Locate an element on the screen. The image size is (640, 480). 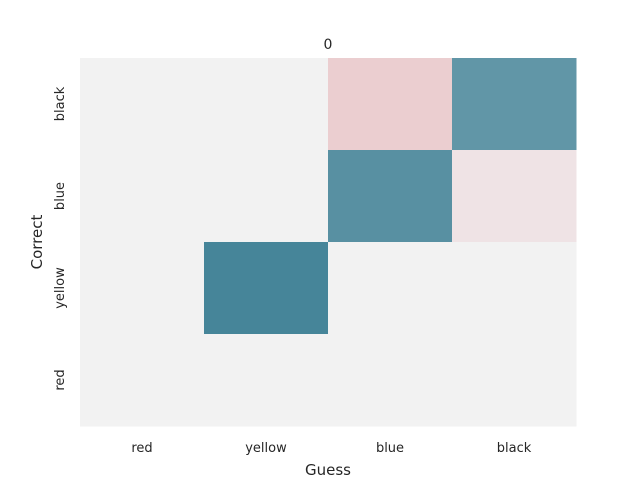
x-tick-label-black: black is located at coordinates (514, 448).